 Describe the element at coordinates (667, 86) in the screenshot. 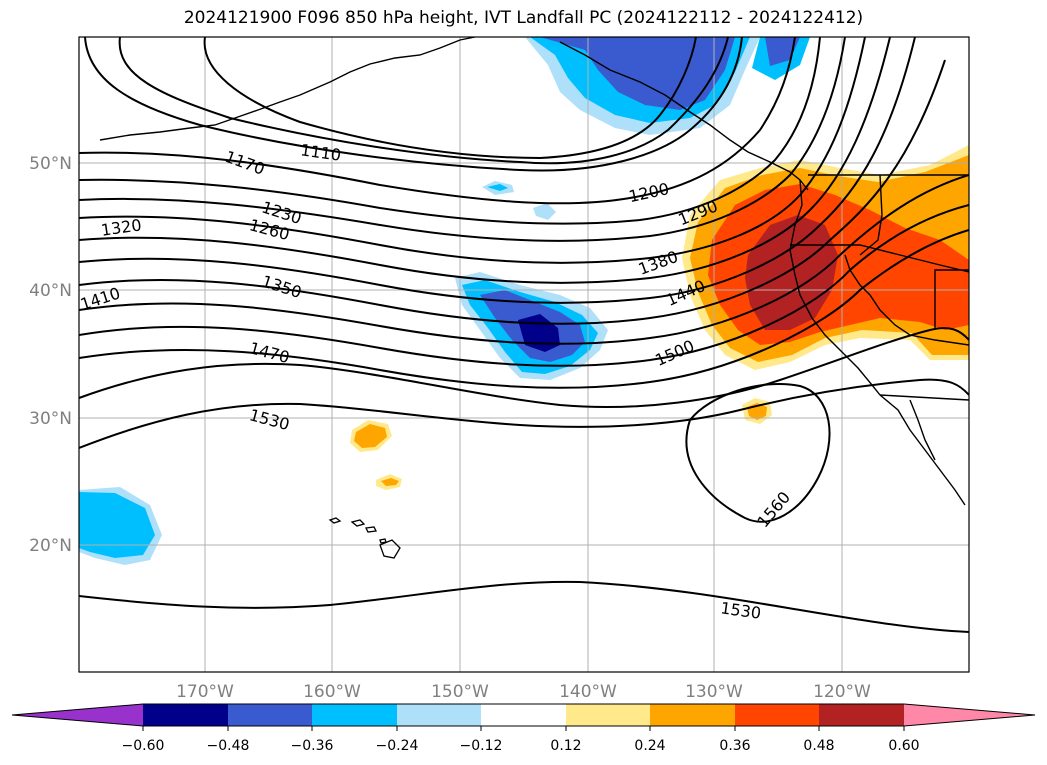

I see `ivt-negative-alaska` at that location.